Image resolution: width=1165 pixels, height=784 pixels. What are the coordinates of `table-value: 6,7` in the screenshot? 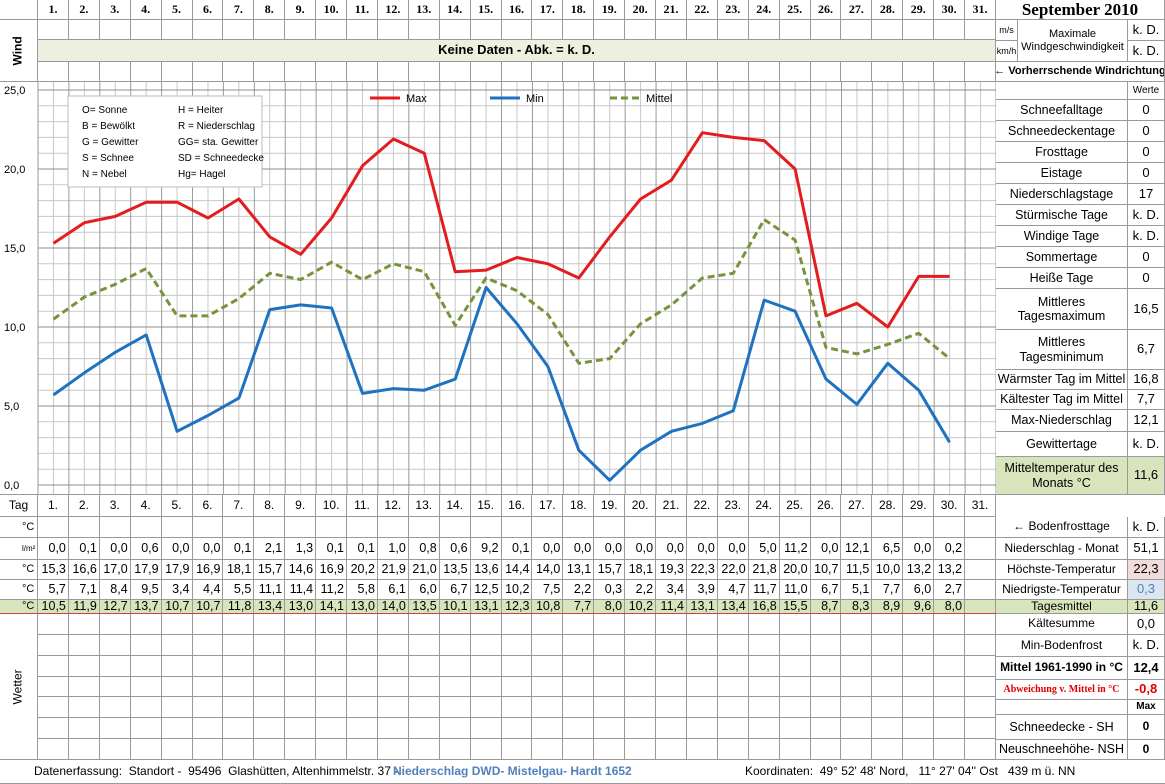 It's located at (455, 590).